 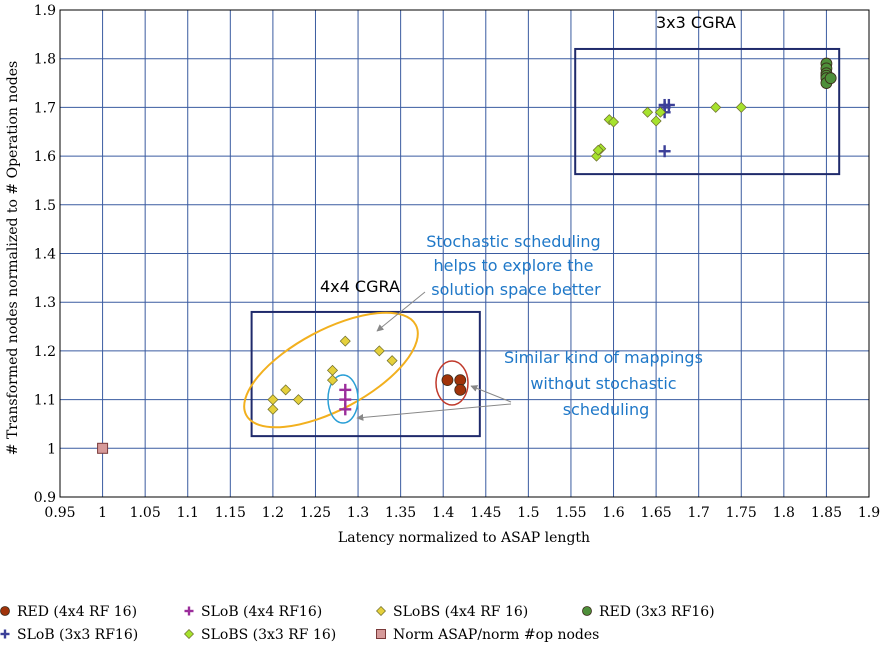 I want to click on legend-label: SLoBS (4x4 RF 16), so click(x=460, y=612).